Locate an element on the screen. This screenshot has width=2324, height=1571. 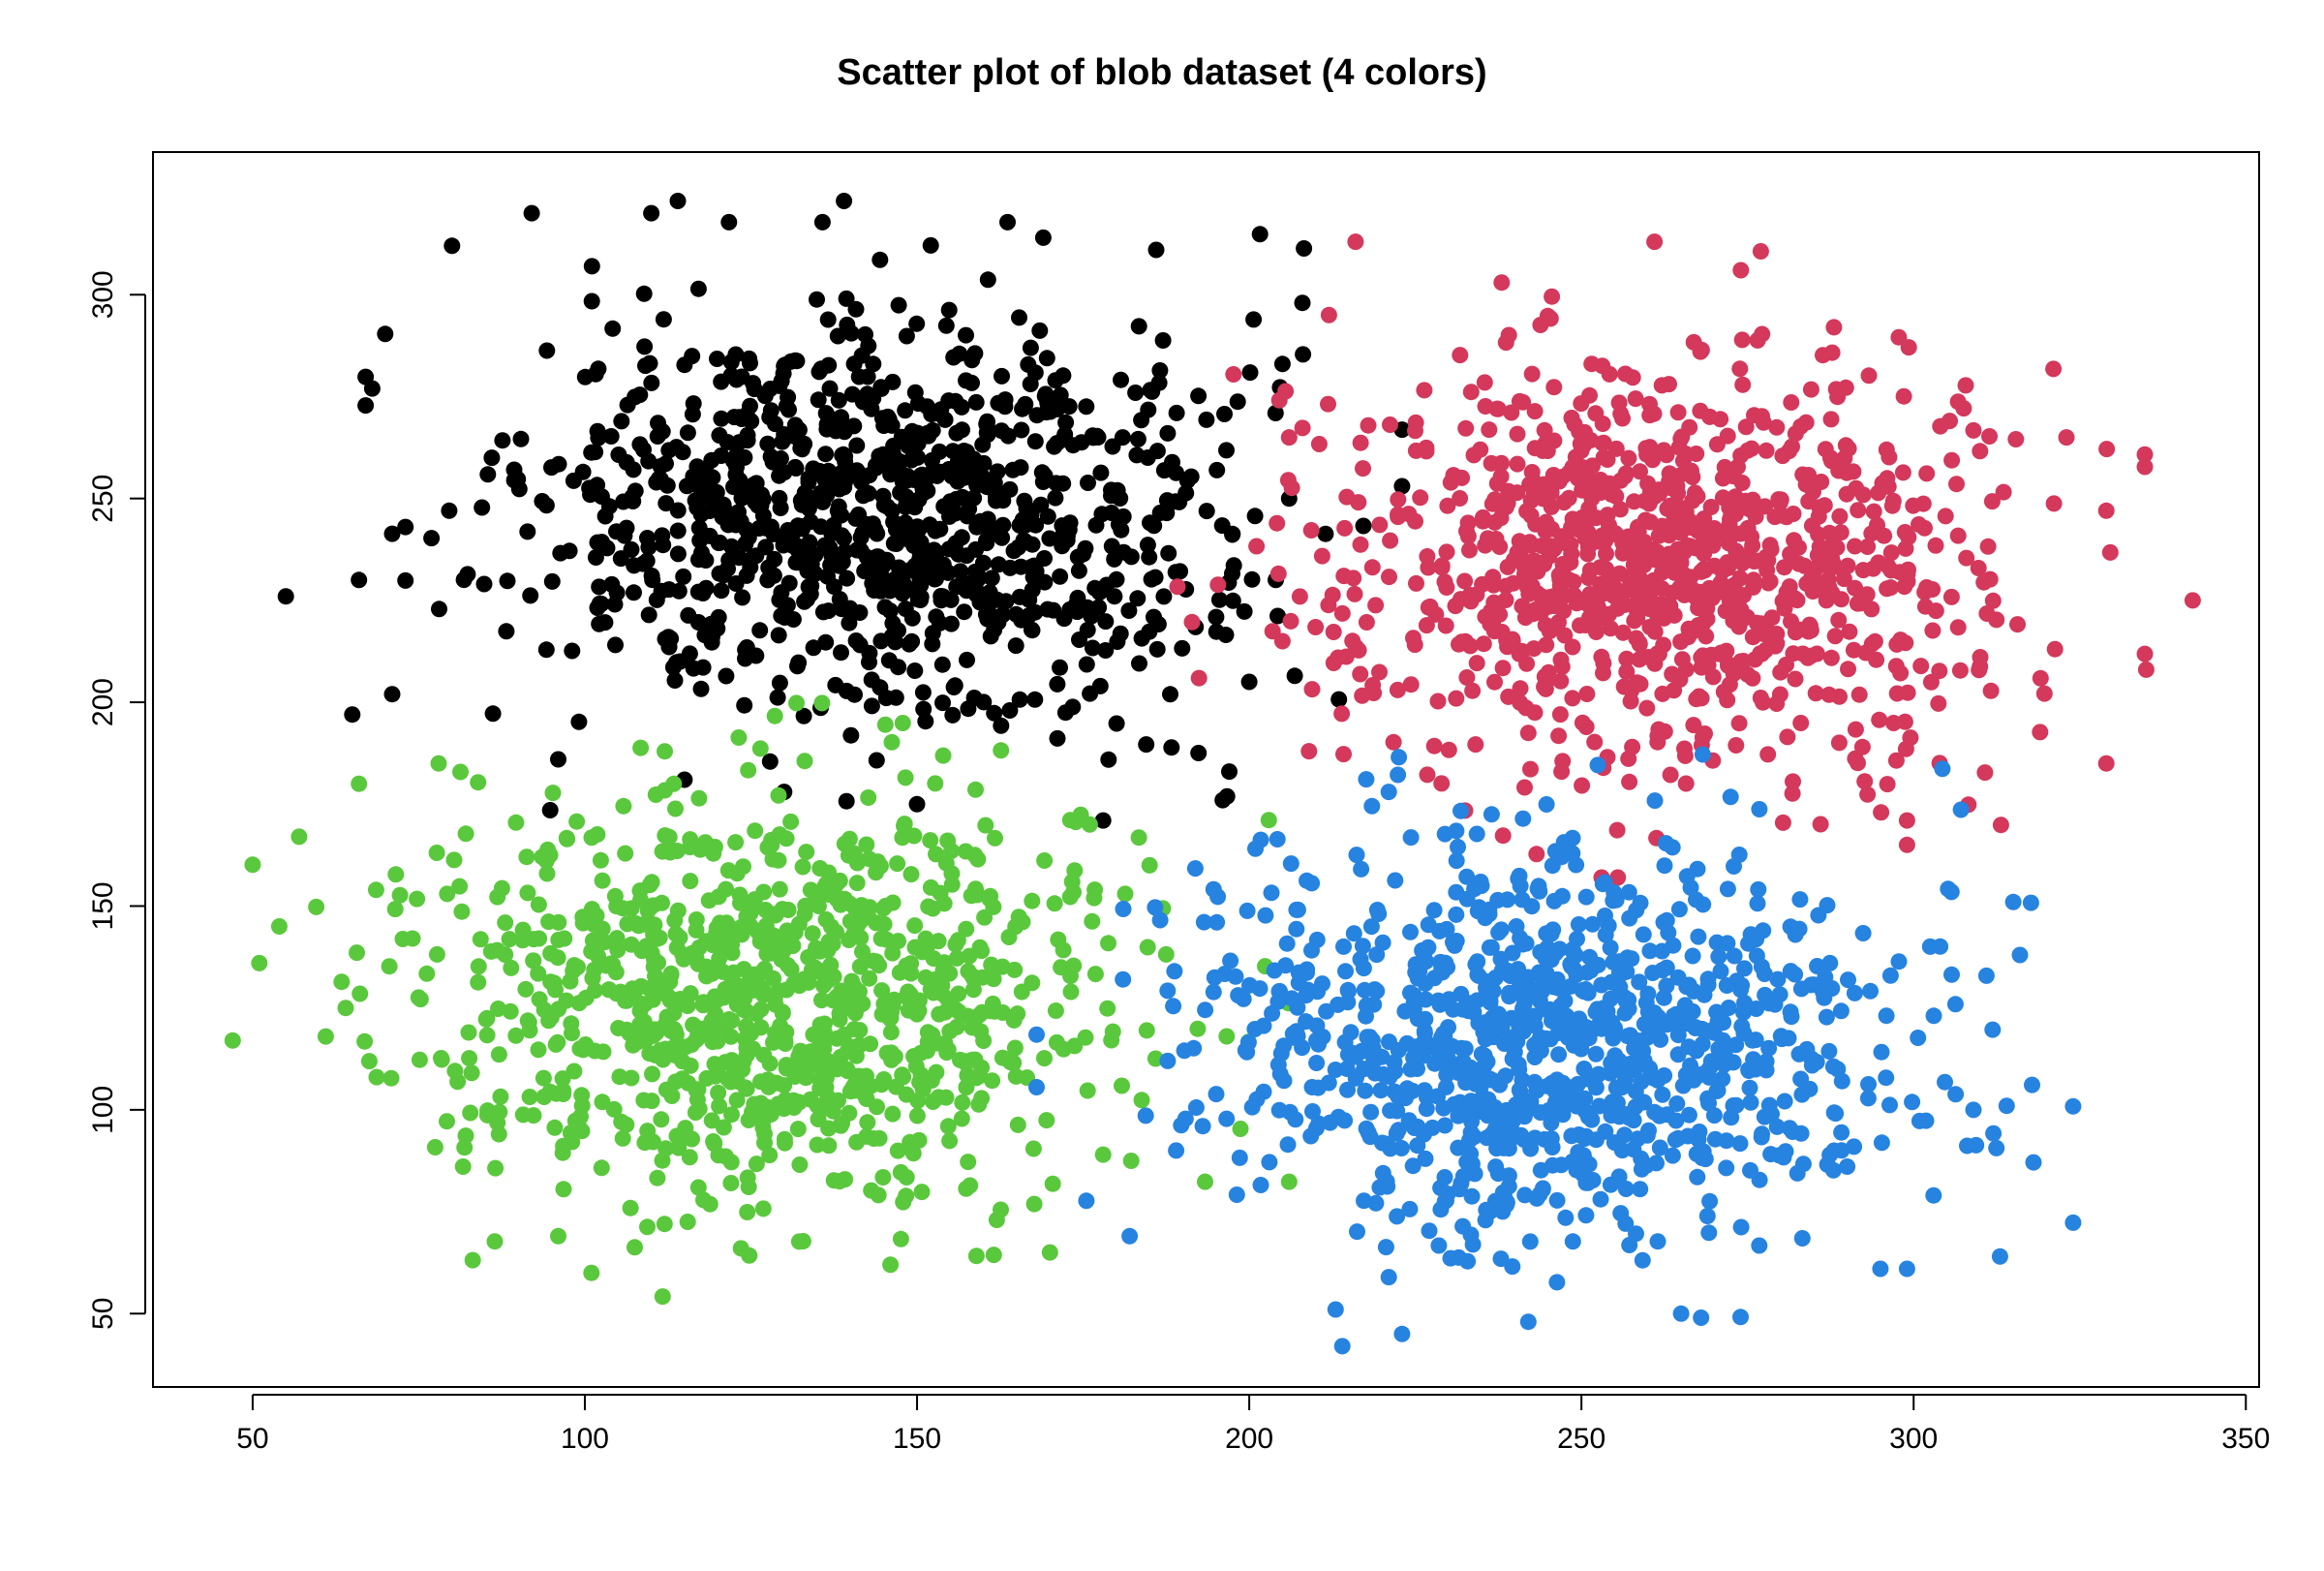
data-point-3-p15 is located at coordinates (1177, 1151).